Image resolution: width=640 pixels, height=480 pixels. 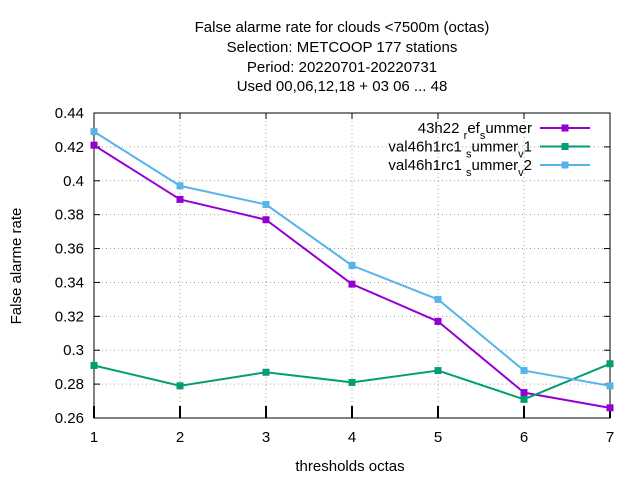 I want to click on title-line-3: Period: 20220701-20220731, so click(x=342, y=67).